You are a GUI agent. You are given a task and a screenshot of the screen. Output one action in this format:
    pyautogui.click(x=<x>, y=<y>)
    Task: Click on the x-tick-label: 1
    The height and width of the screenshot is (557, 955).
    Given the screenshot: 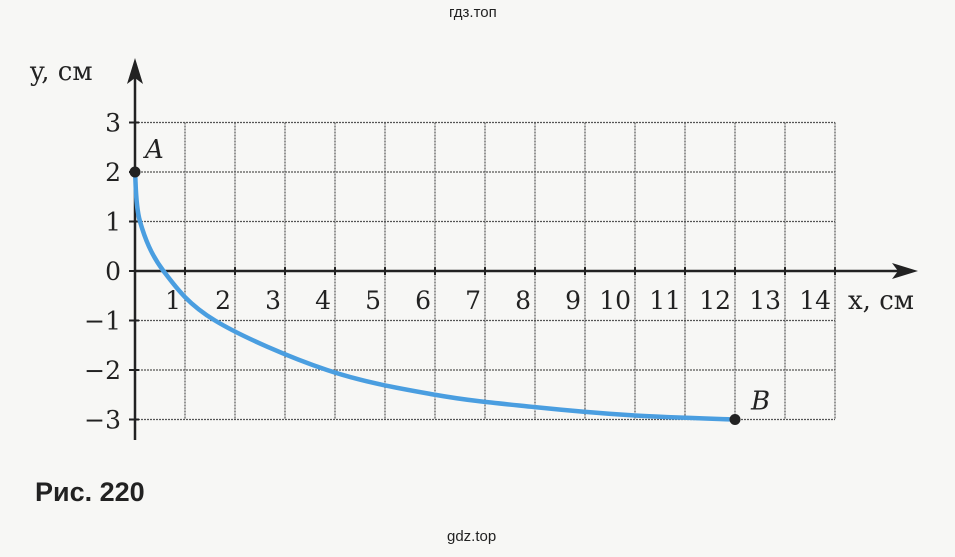 What is the action you would take?
    pyautogui.click(x=173, y=300)
    